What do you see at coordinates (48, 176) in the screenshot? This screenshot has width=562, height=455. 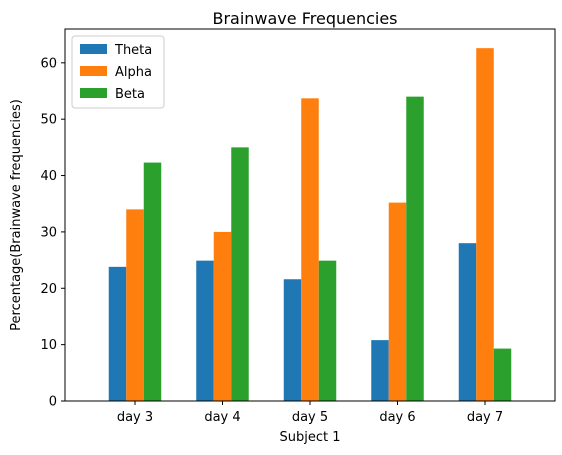 I see `y-tick-label: 40` at bounding box center [48, 176].